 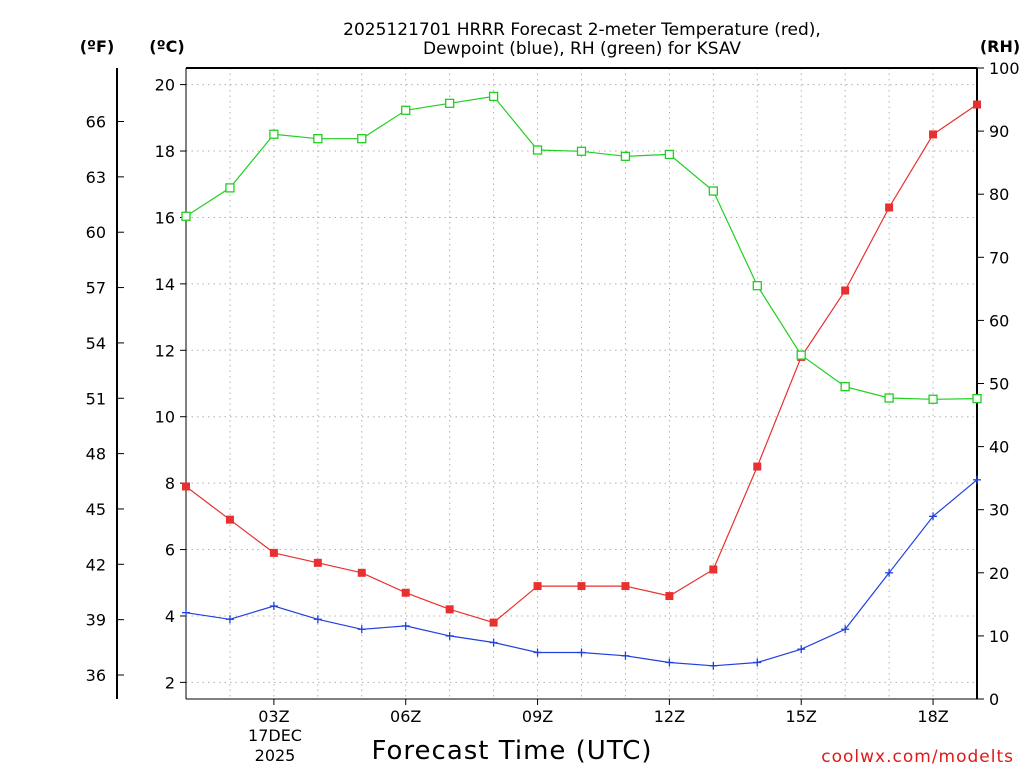 I want to click on x-tick-label: 18Z, so click(x=932, y=716).